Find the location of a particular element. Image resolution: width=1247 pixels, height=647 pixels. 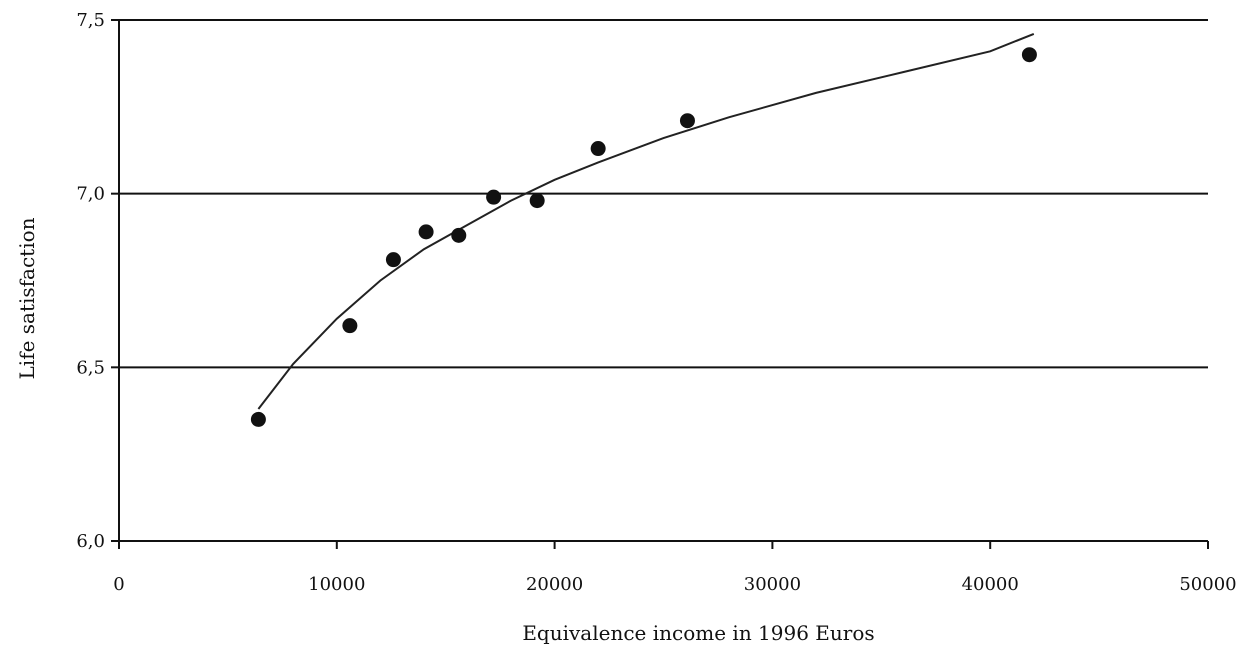

x-tick-label: 50000 is located at coordinates (1207, 584).